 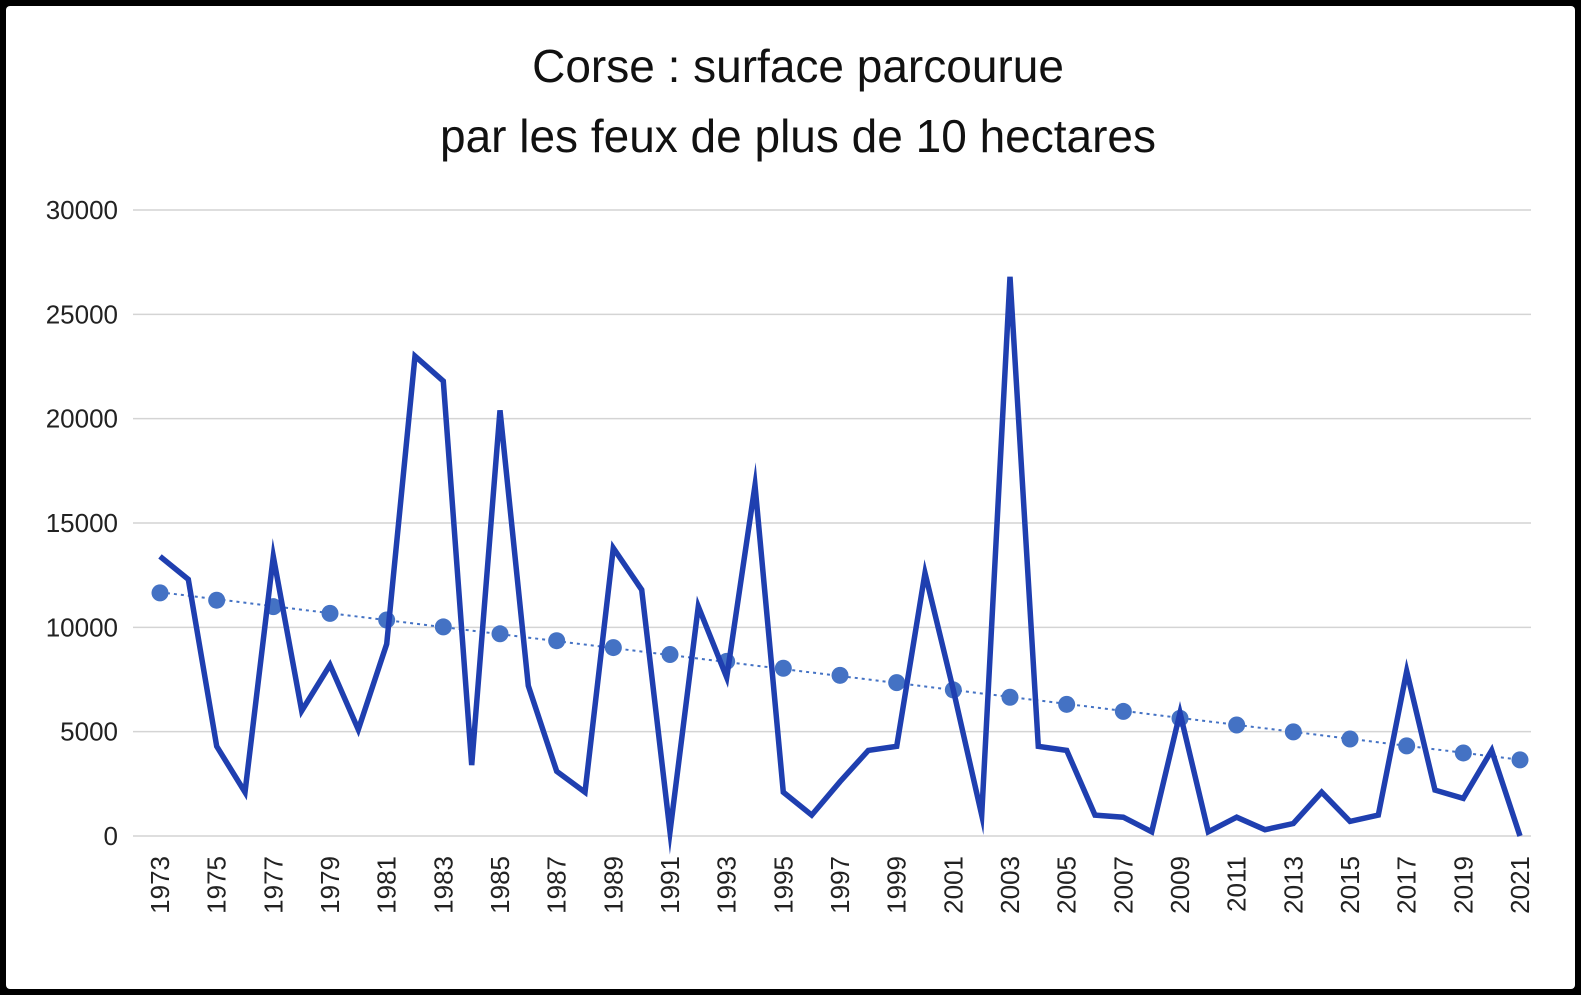 I want to click on y-tick-label: 25000, so click(x=82, y=314).